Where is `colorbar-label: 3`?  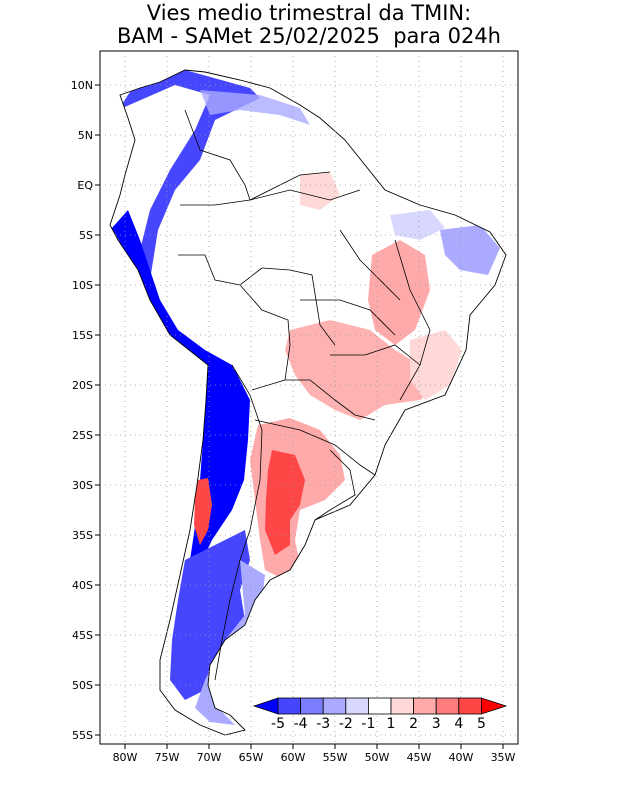 colorbar-label: 3 is located at coordinates (436, 724).